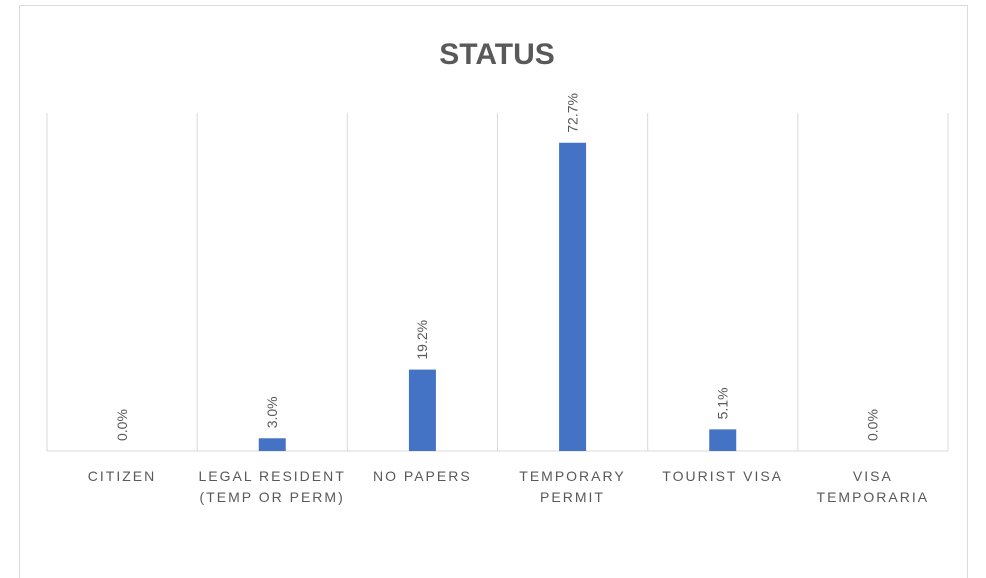 Image resolution: width=986 pixels, height=578 pixels. What do you see at coordinates (723, 476) in the screenshot?
I see `x-tick-label: TOURIST VISA` at bounding box center [723, 476].